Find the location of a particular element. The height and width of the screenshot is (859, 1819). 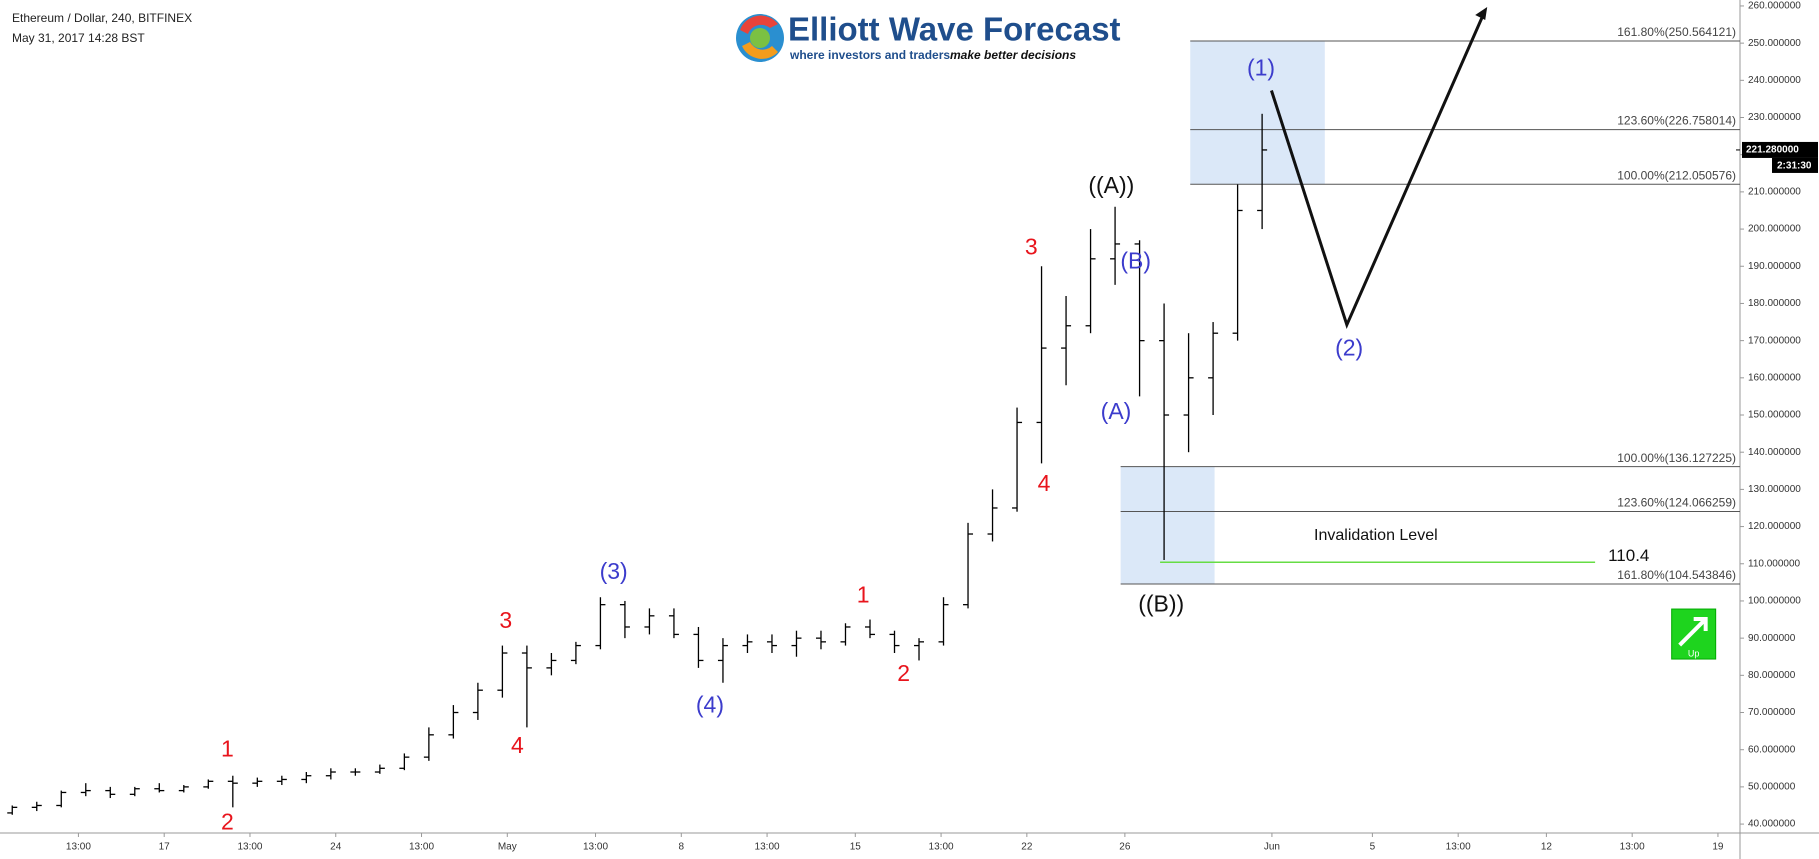

x-tick-label: 26 is located at coordinates (1125, 847).